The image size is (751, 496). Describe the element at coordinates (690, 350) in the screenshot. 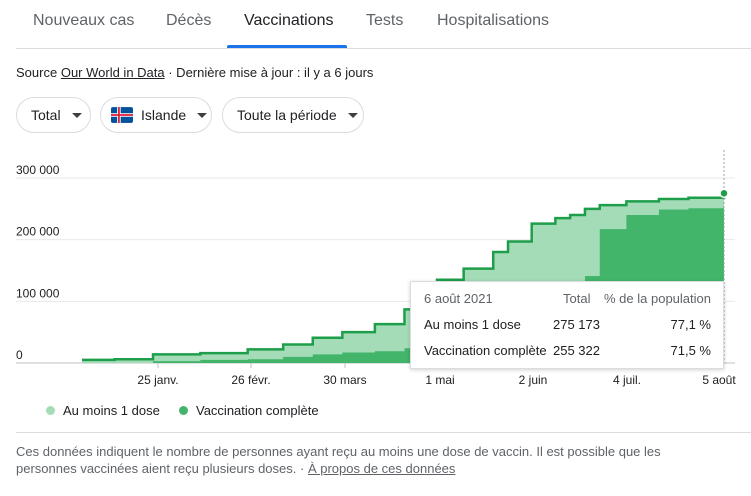

I see `tooltip-row-pct: 71,5 %` at that location.